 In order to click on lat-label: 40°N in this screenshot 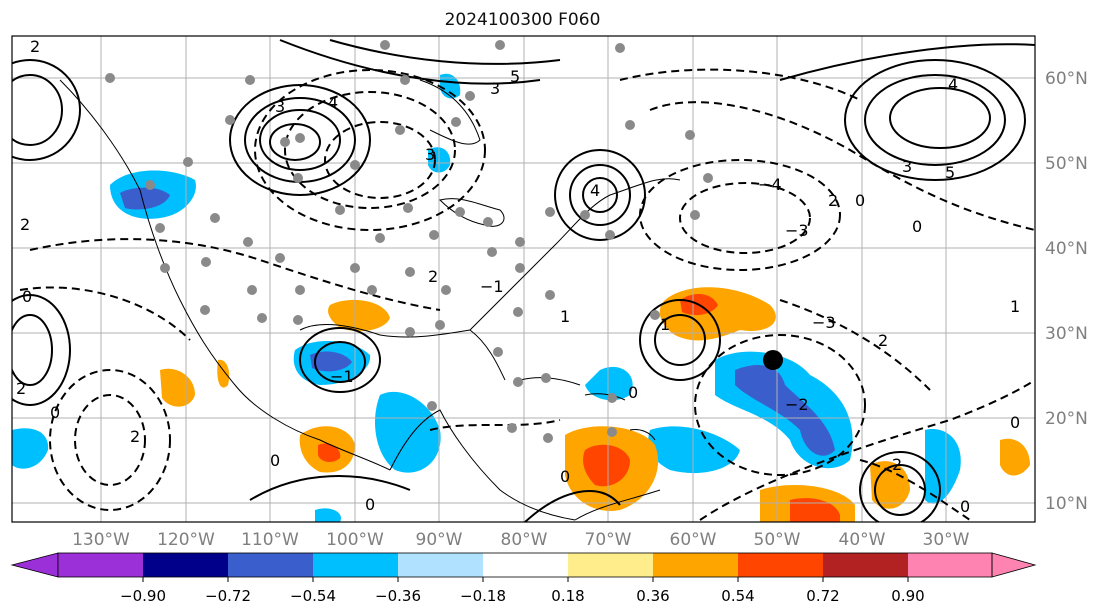, I will do `click(1066, 249)`.